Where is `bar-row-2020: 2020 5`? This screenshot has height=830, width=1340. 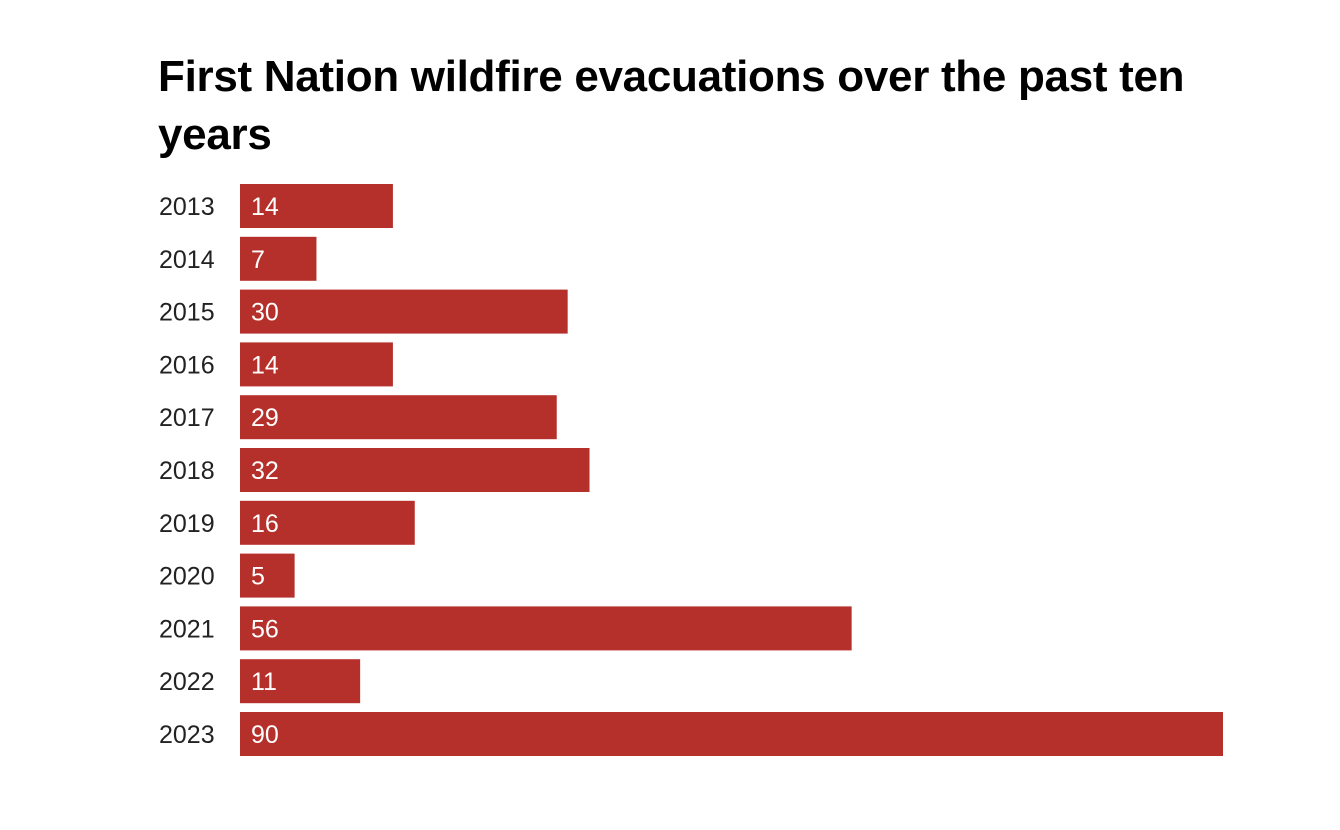
bar-row-2020: 2020 5 is located at coordinates (227, 575).